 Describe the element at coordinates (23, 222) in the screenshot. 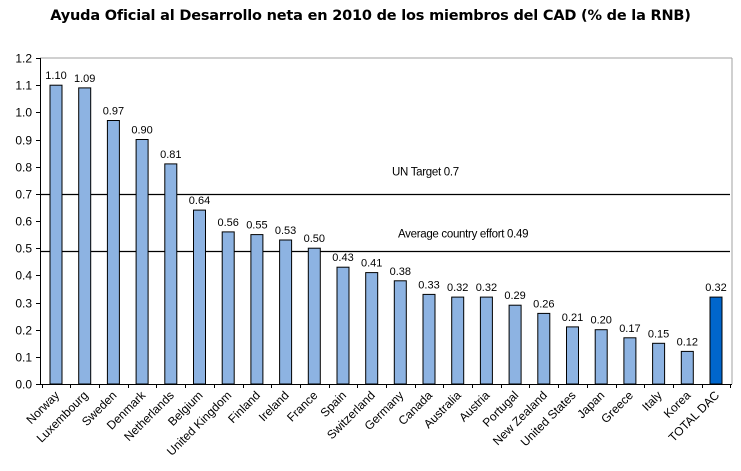

I see `y-tick-label: 0.6` at that location.